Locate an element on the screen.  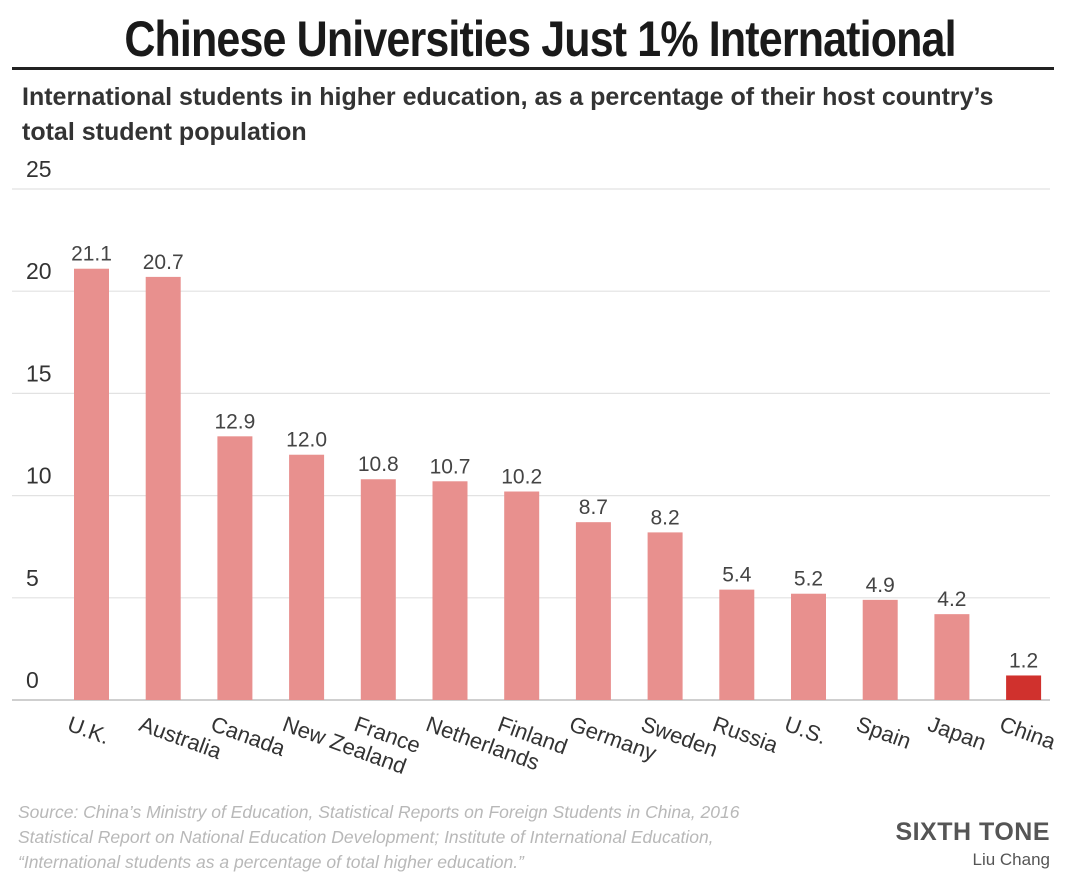
title-divider is located at coordinates (533, 68).